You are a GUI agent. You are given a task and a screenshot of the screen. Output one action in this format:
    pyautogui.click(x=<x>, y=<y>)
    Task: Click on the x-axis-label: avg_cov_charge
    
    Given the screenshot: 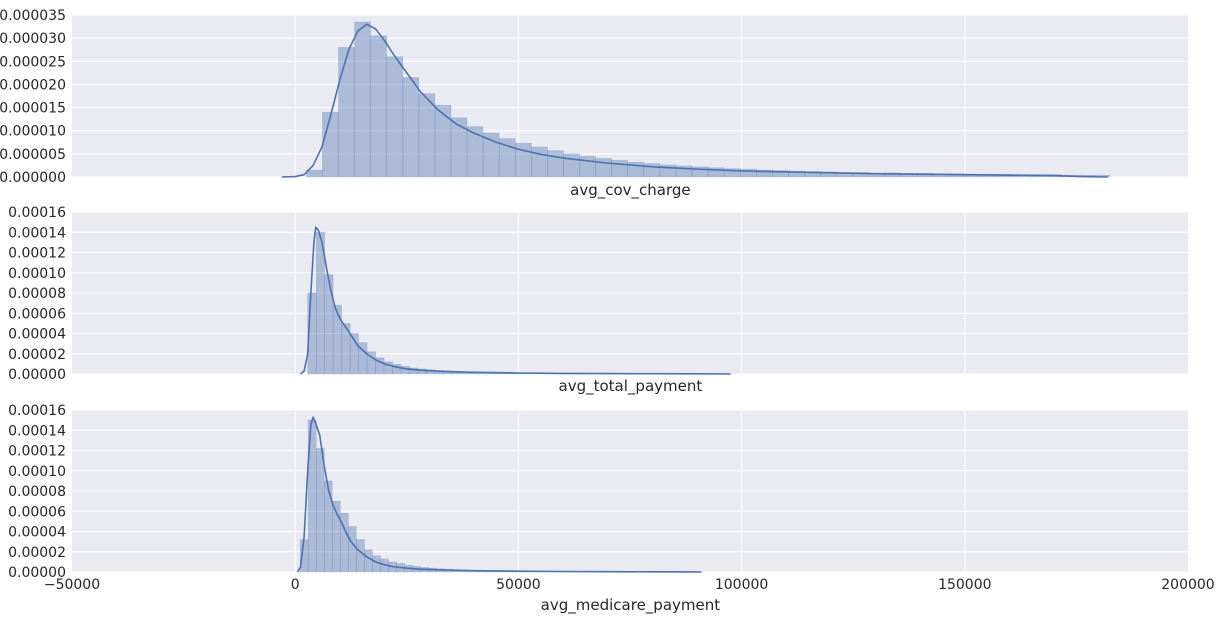 What is the action you would take?
    pyautogui.click(x=630, y=190)
    